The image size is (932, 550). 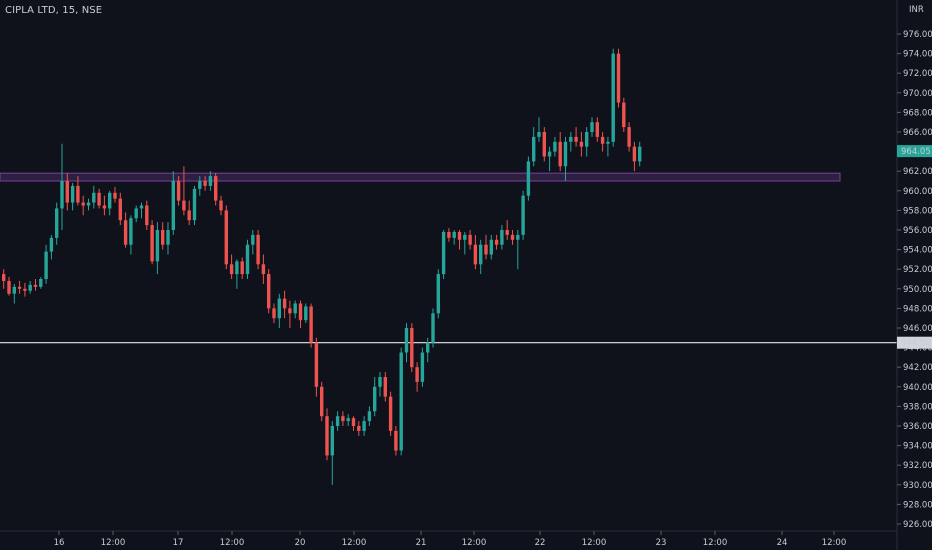 What do you see at coordinates (782, 543) in the screenshot?
I see `time-tick-label: 24` at bounding box center [782, 543].